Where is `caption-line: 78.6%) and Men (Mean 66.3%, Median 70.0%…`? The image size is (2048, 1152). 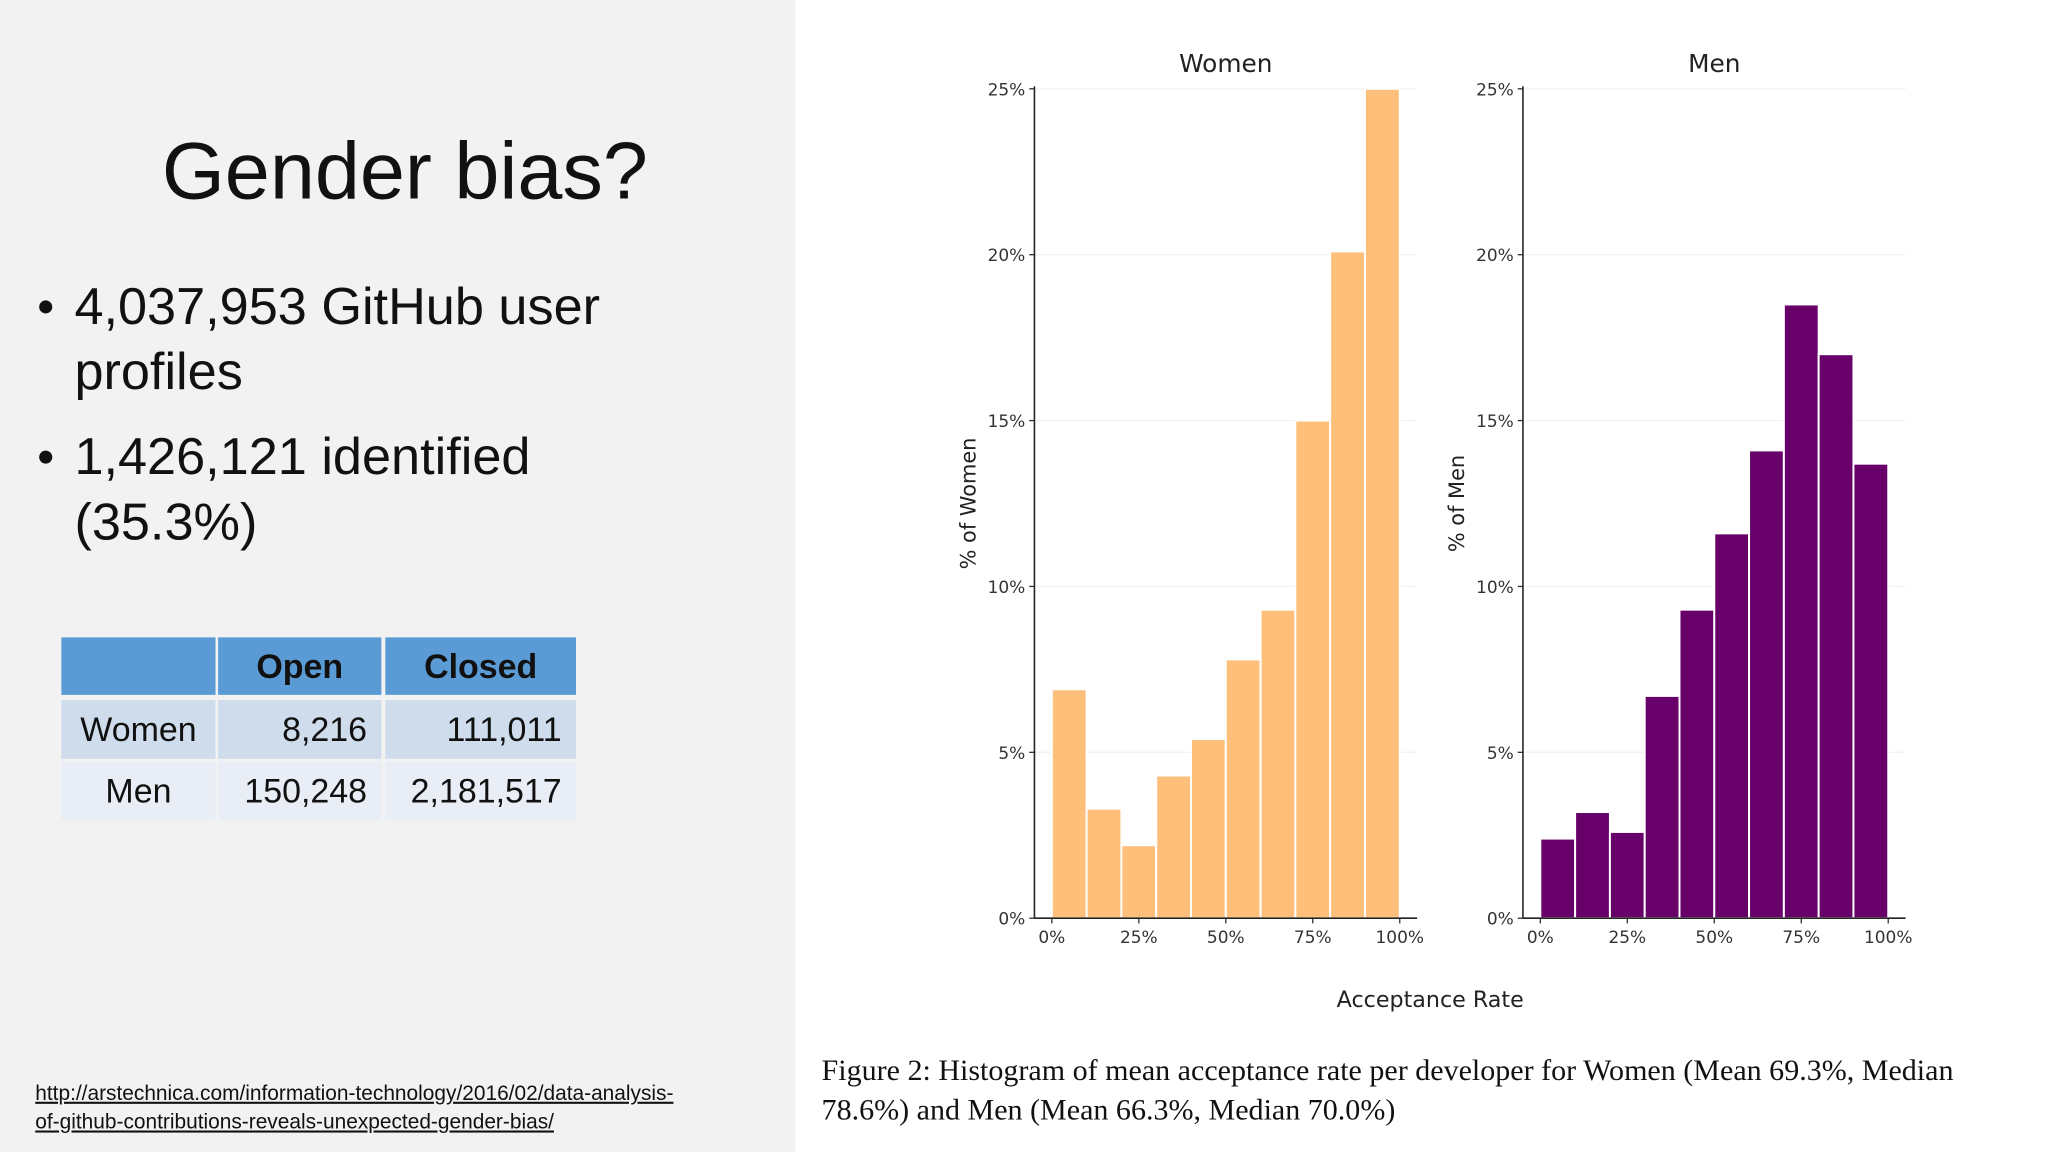 caption-line: 78.6%) and Men (Mean 66.3%, Median 70.0%… is located at coordinates (1109, 1109).